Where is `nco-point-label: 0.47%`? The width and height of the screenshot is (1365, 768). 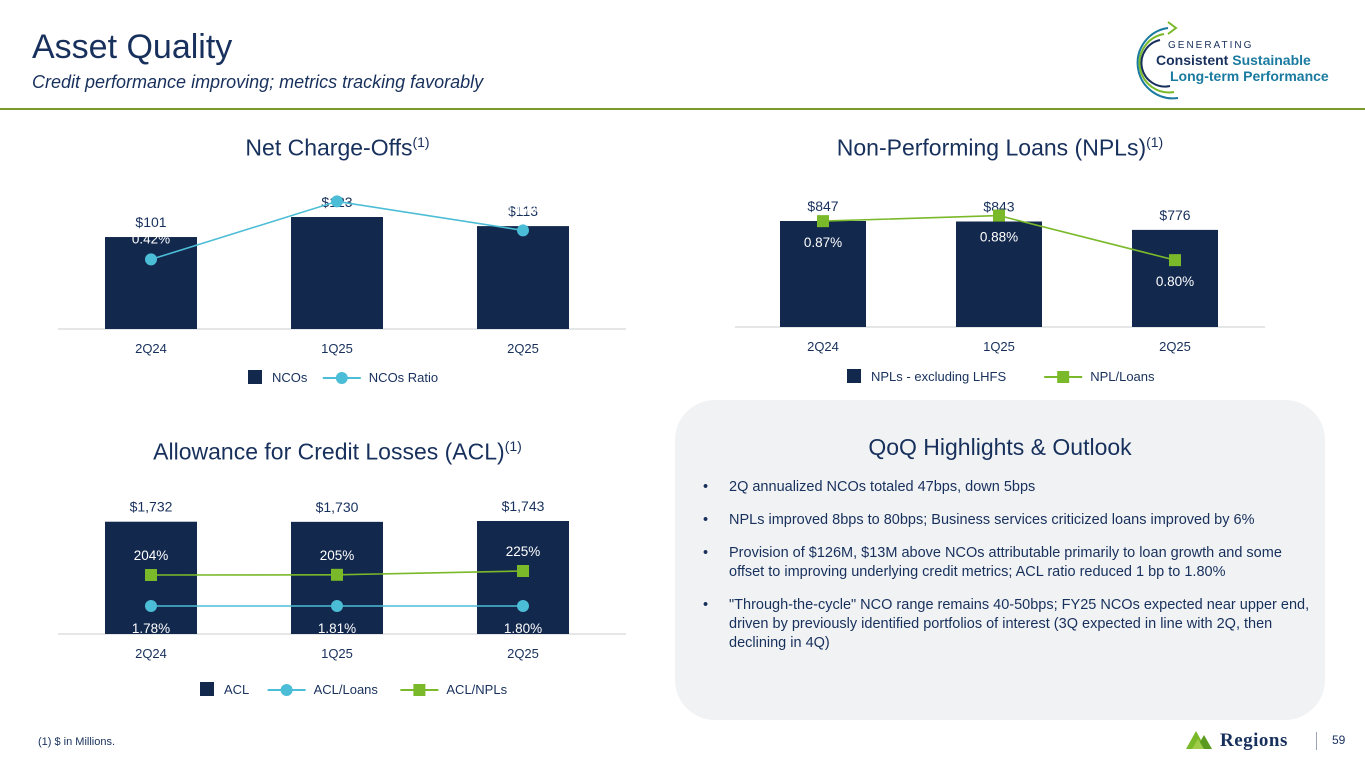 nco-point-label: 0.47% is located at coordinates (523, 209).